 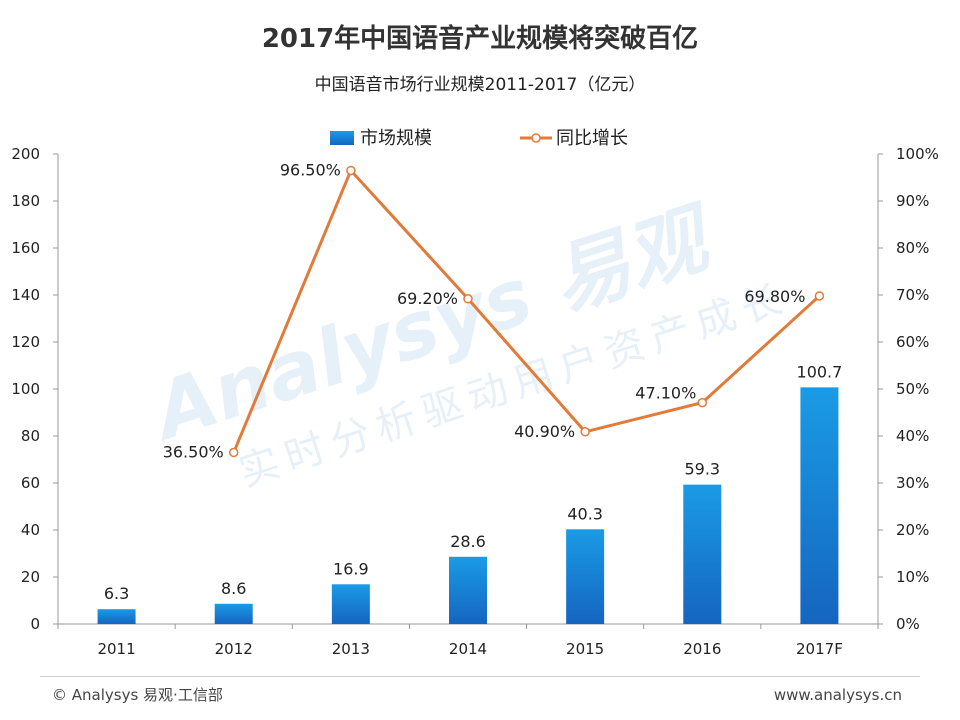 I want to click on right-tick-label: 40%, so click(x=912, y=436).